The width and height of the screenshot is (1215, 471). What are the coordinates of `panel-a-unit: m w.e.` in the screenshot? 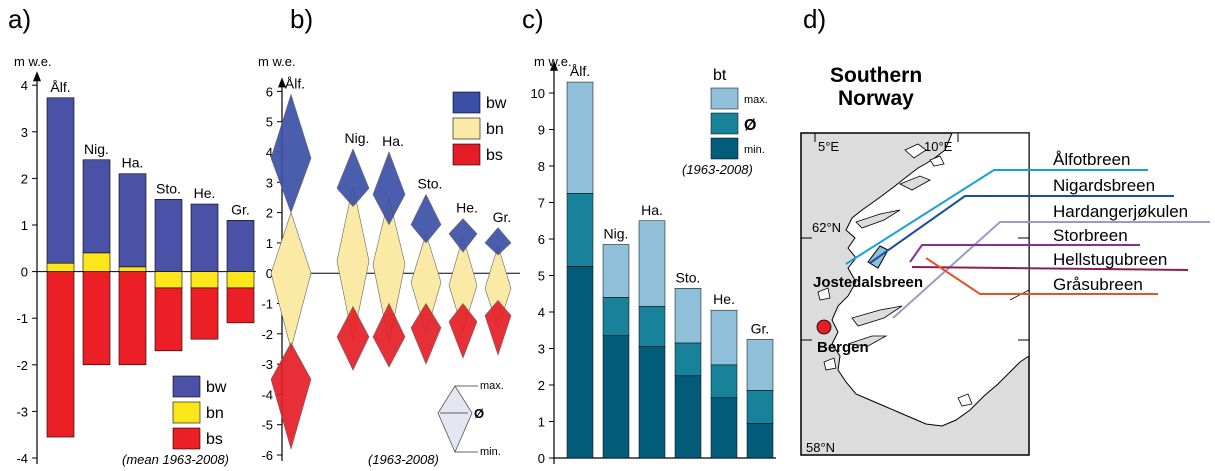 It's located at (33, 61).